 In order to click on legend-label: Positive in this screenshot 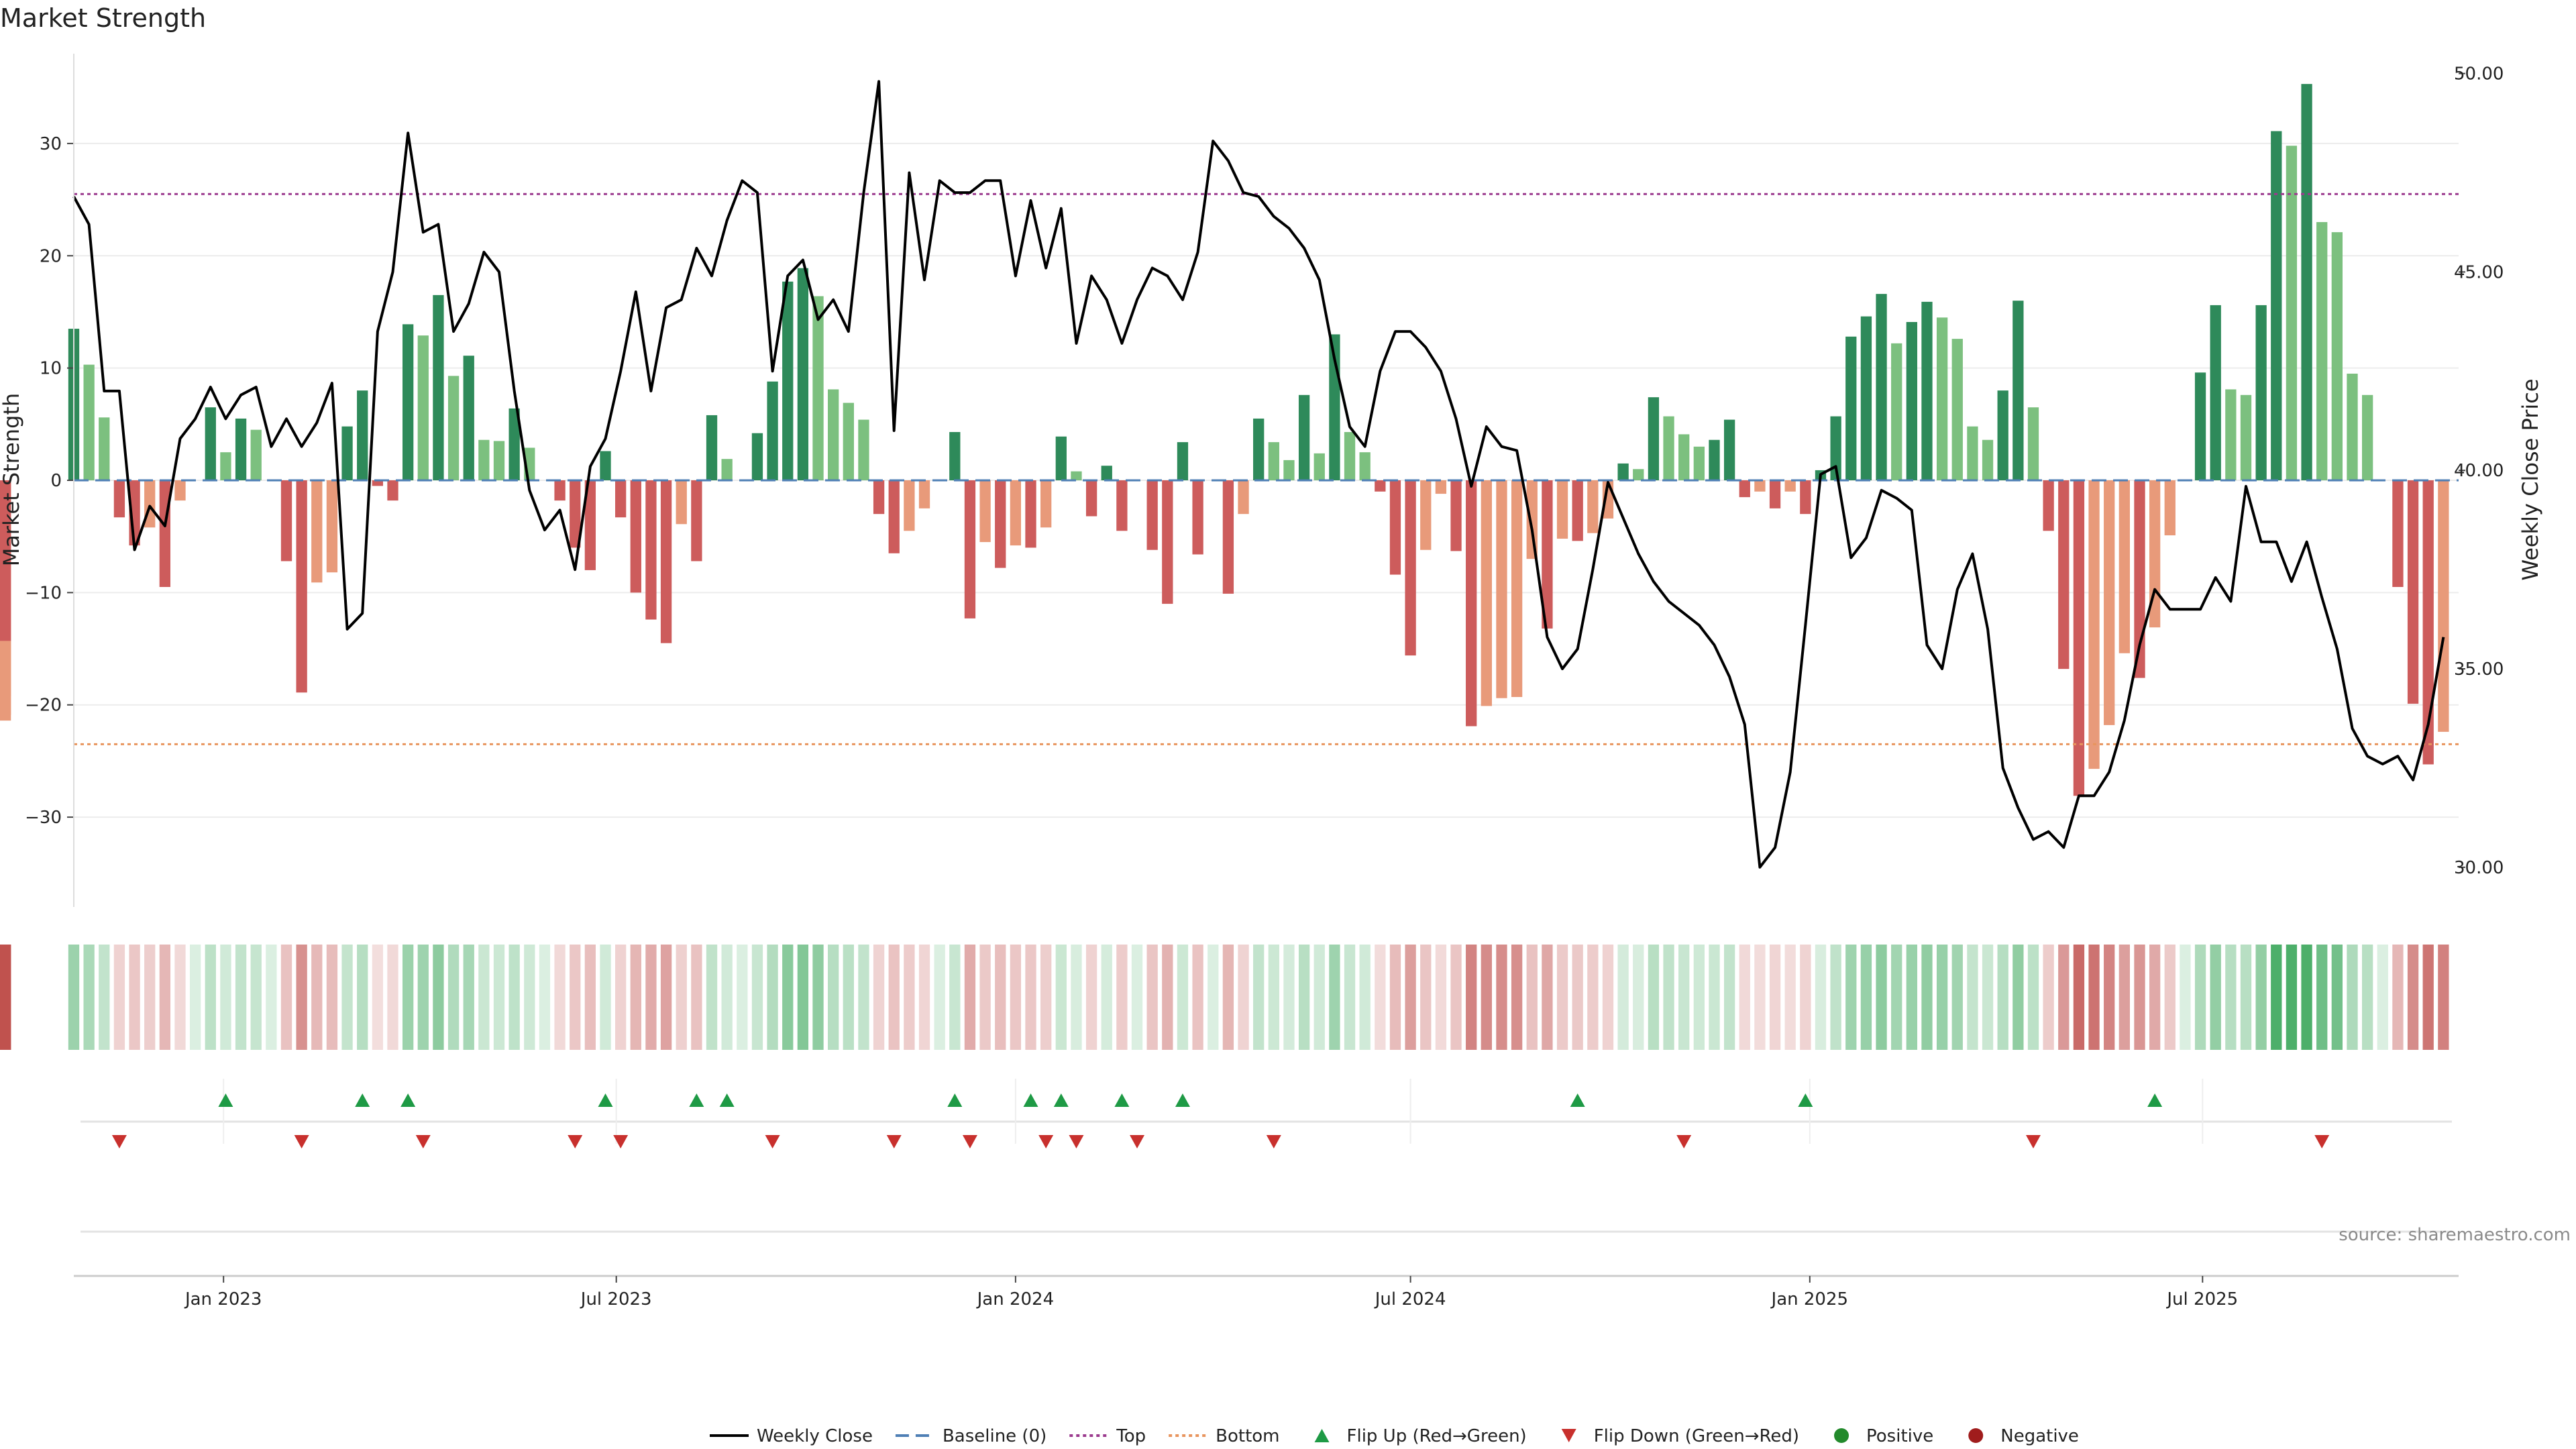, I will do `click(1899, 1436)`.